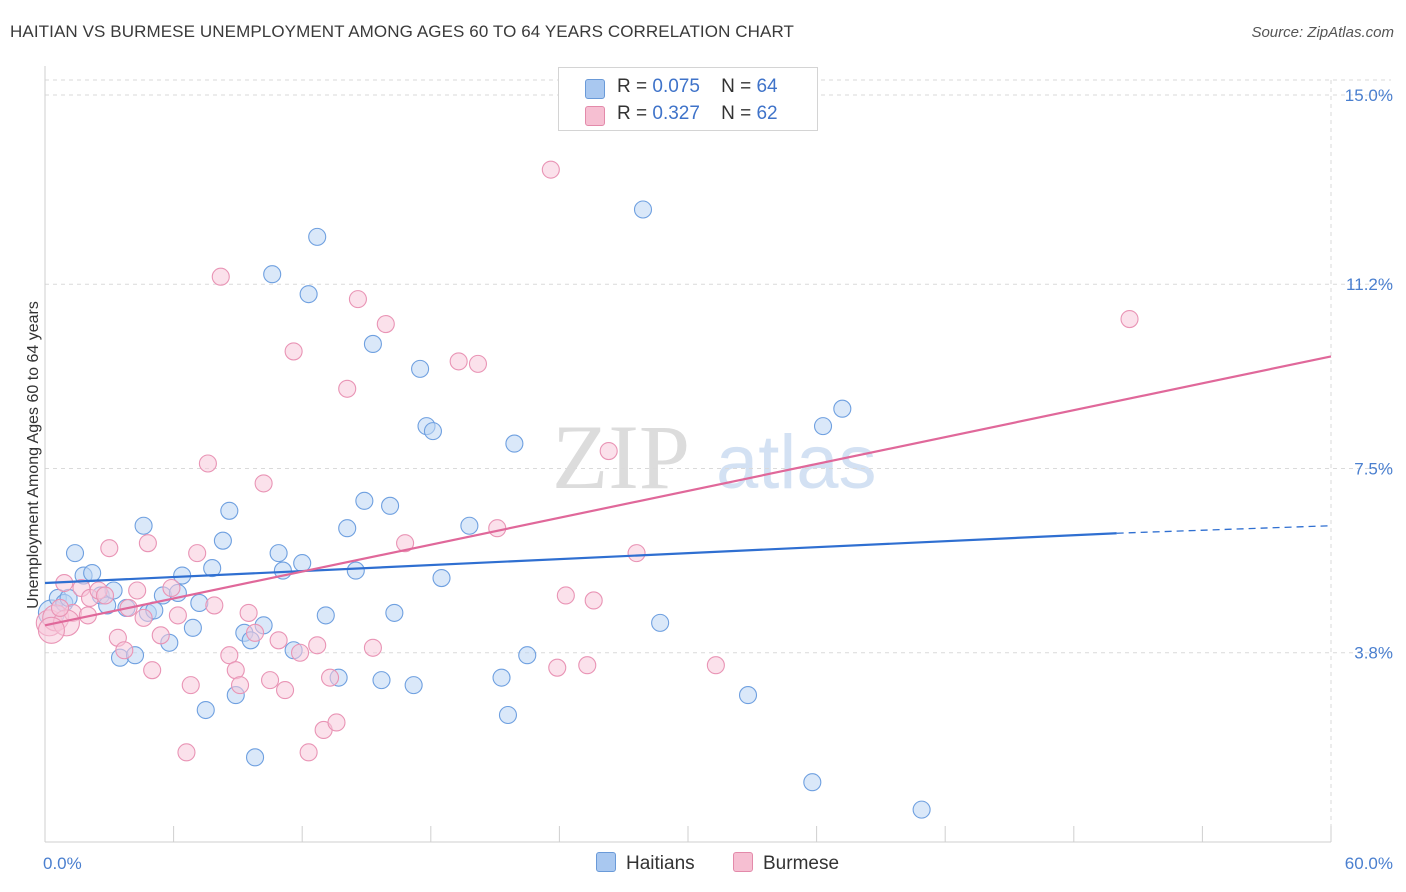 The height and width of the screenshot is (892, 1406). I want to click on bottom-legend-label-haitians: Haitians, so click(660, 863).